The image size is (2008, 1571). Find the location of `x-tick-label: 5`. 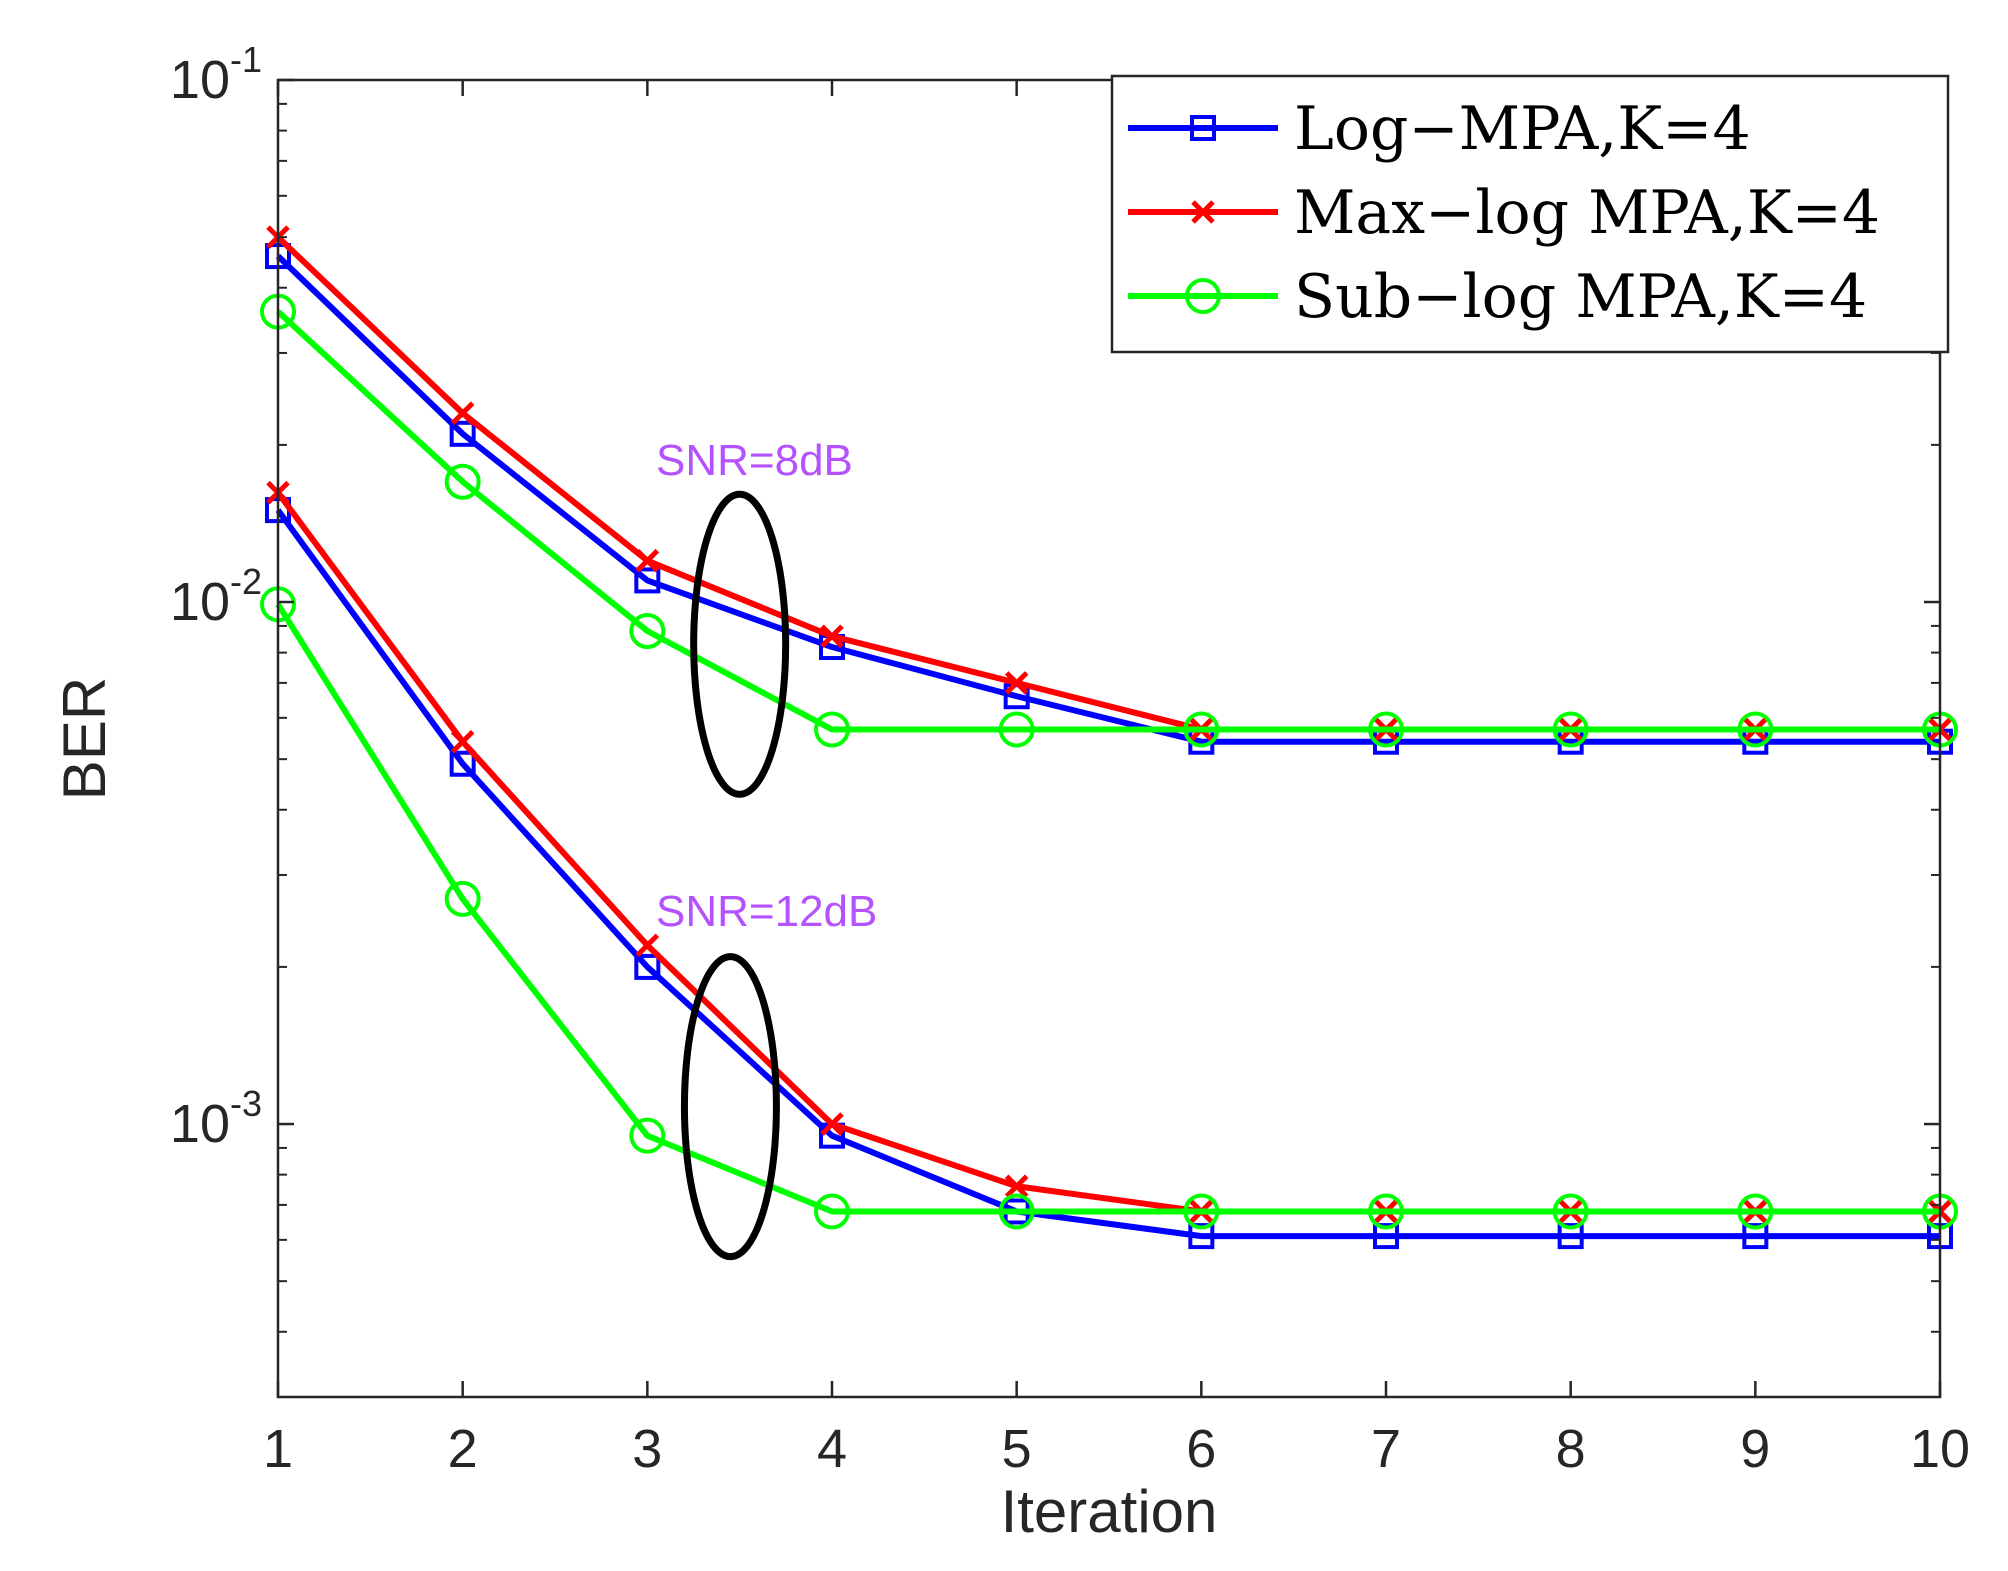

x-tick-label: 5 is located at coordinates (1017, 1449).